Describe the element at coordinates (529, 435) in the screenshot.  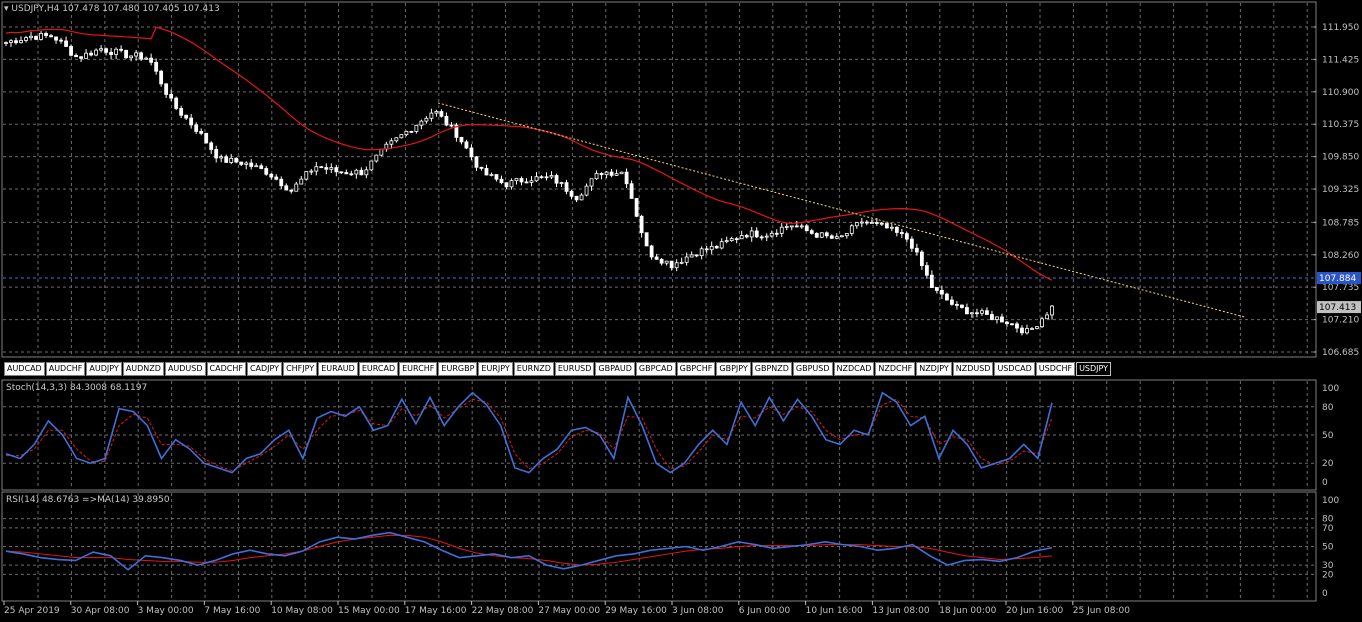
I see `stoch-signal-line` at that location.